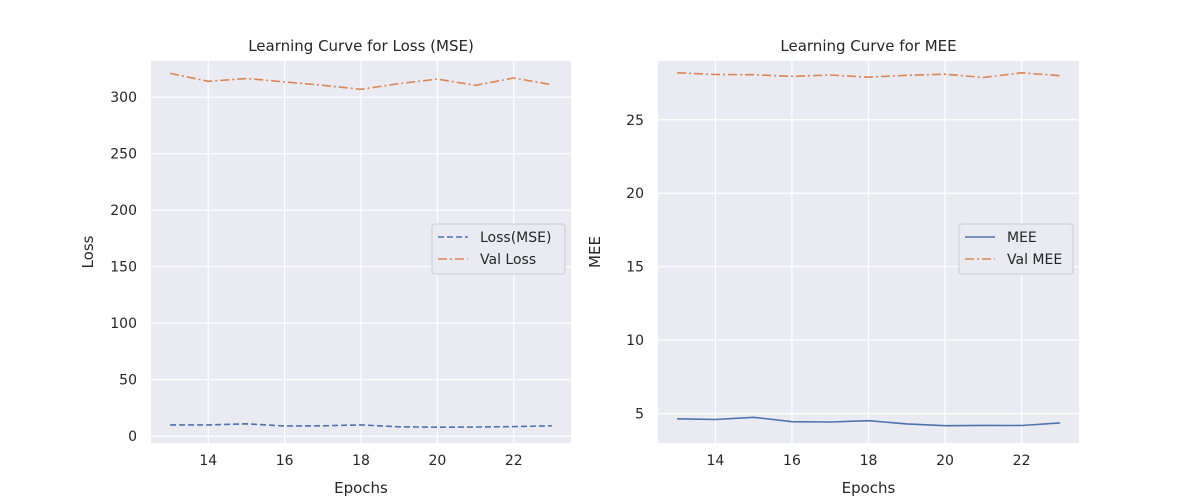 This screenshot has width=1200, height=500. I want to click on y-tick-label: 0, so click(132, 437).